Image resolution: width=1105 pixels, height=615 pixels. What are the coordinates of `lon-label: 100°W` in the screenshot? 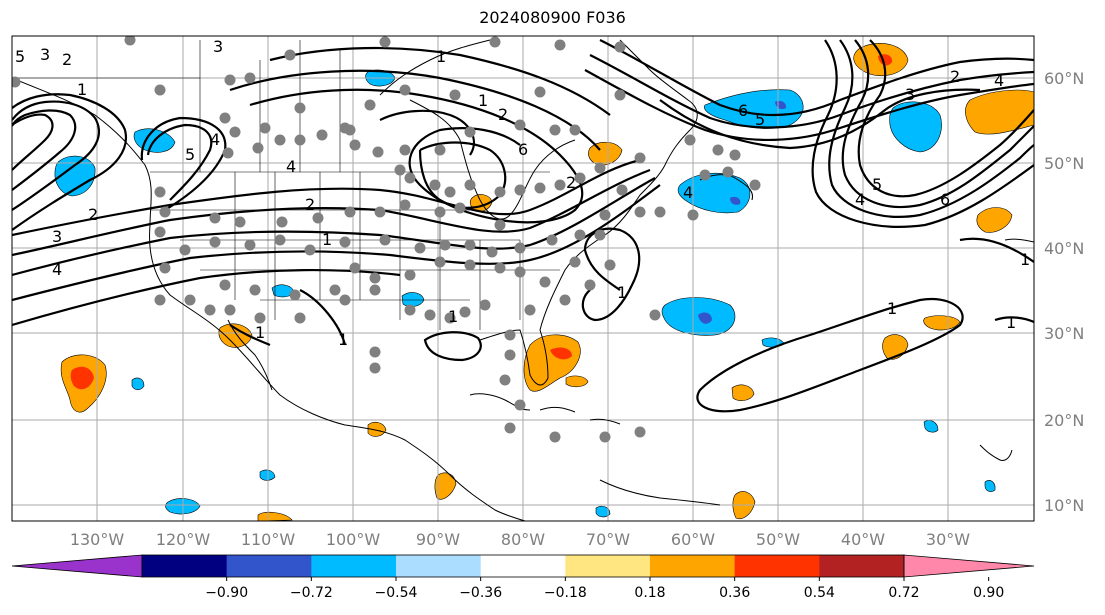 It's located at (353, 539).